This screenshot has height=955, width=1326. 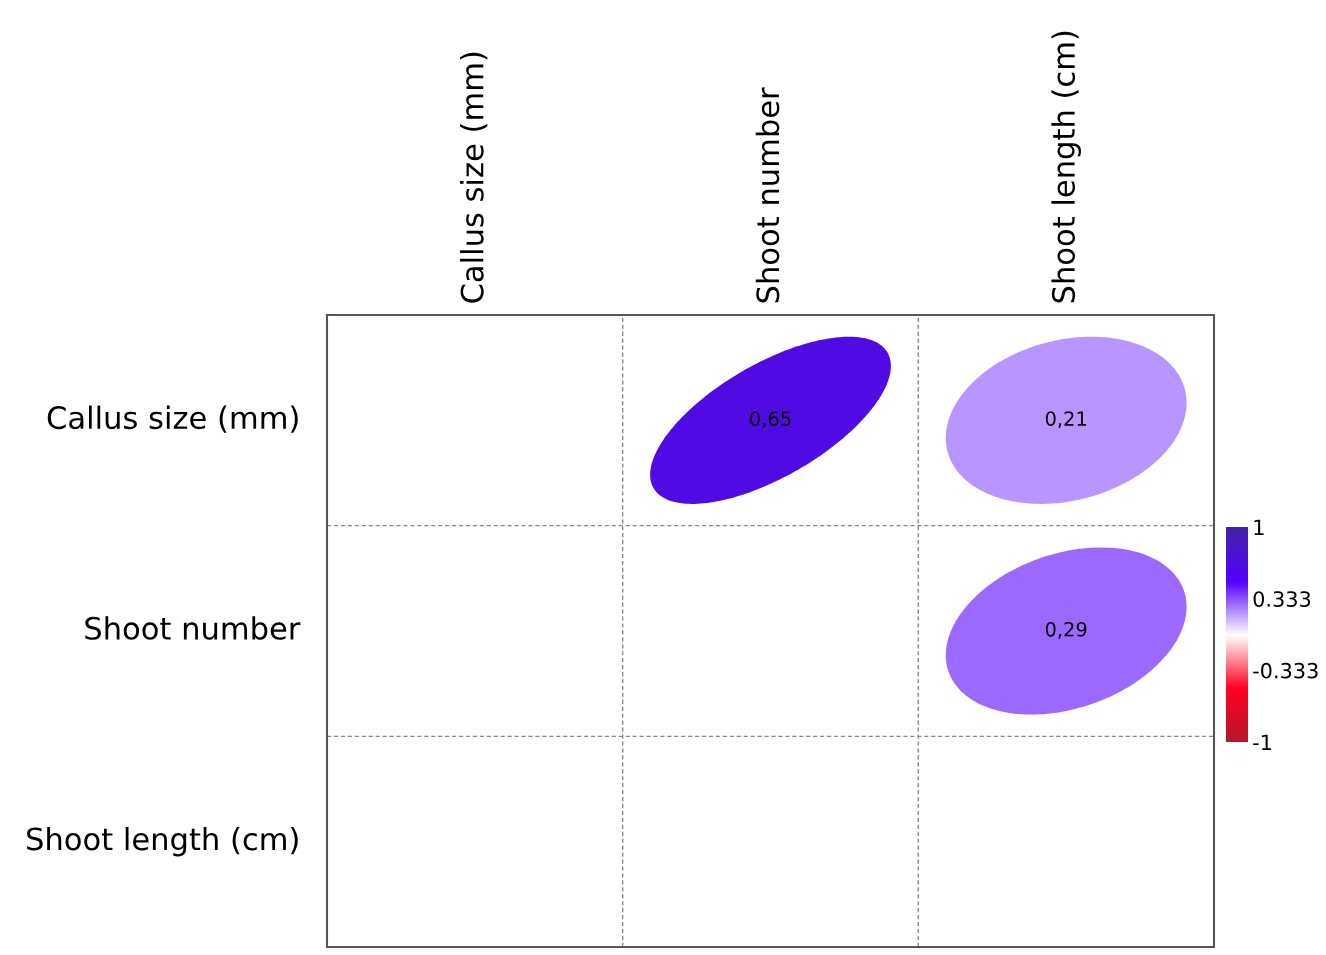 What do you see at coordinates (1066, 419) in the screenshot?
I see `data-label: 0,21` at bounding box center [1066, 419].